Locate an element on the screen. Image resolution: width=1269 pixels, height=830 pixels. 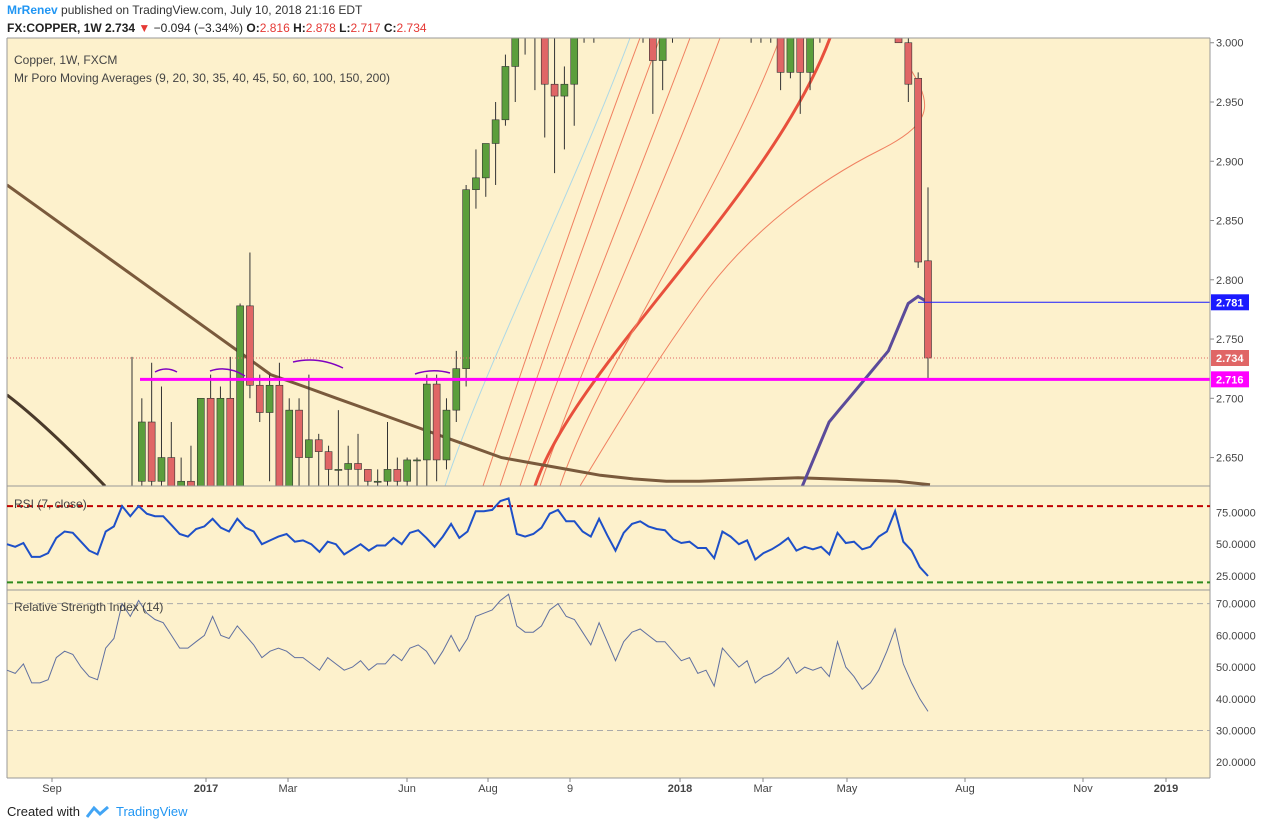
rsi-line is located at coordinates (467, 652).